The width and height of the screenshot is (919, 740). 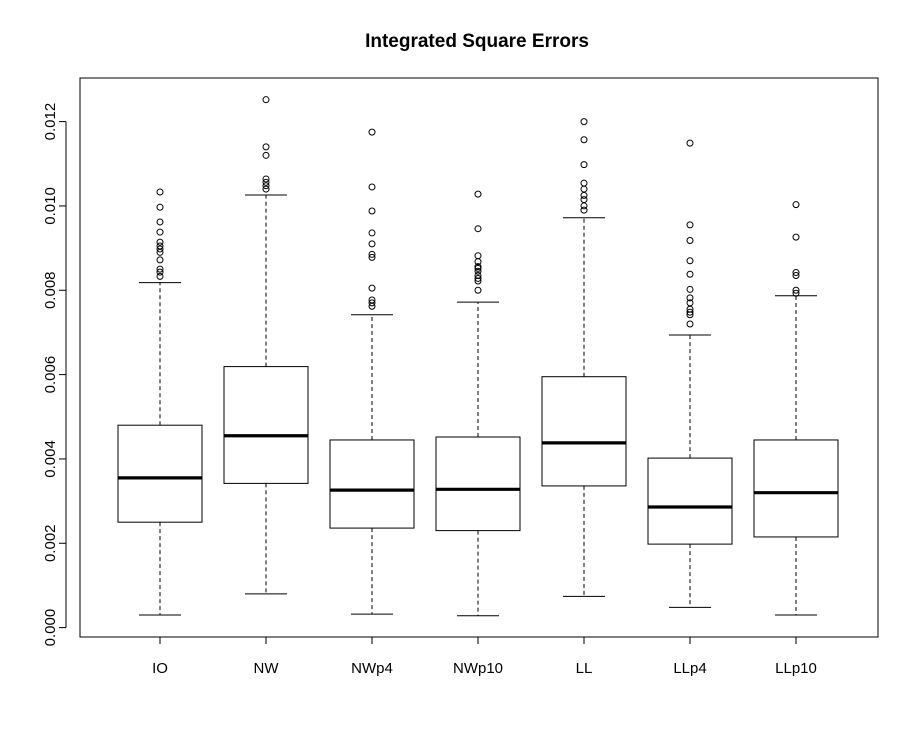 What do you see at coordinates (796, 408) in the screenshot?
I see `box-llp10` at bounding box center [796, 408].